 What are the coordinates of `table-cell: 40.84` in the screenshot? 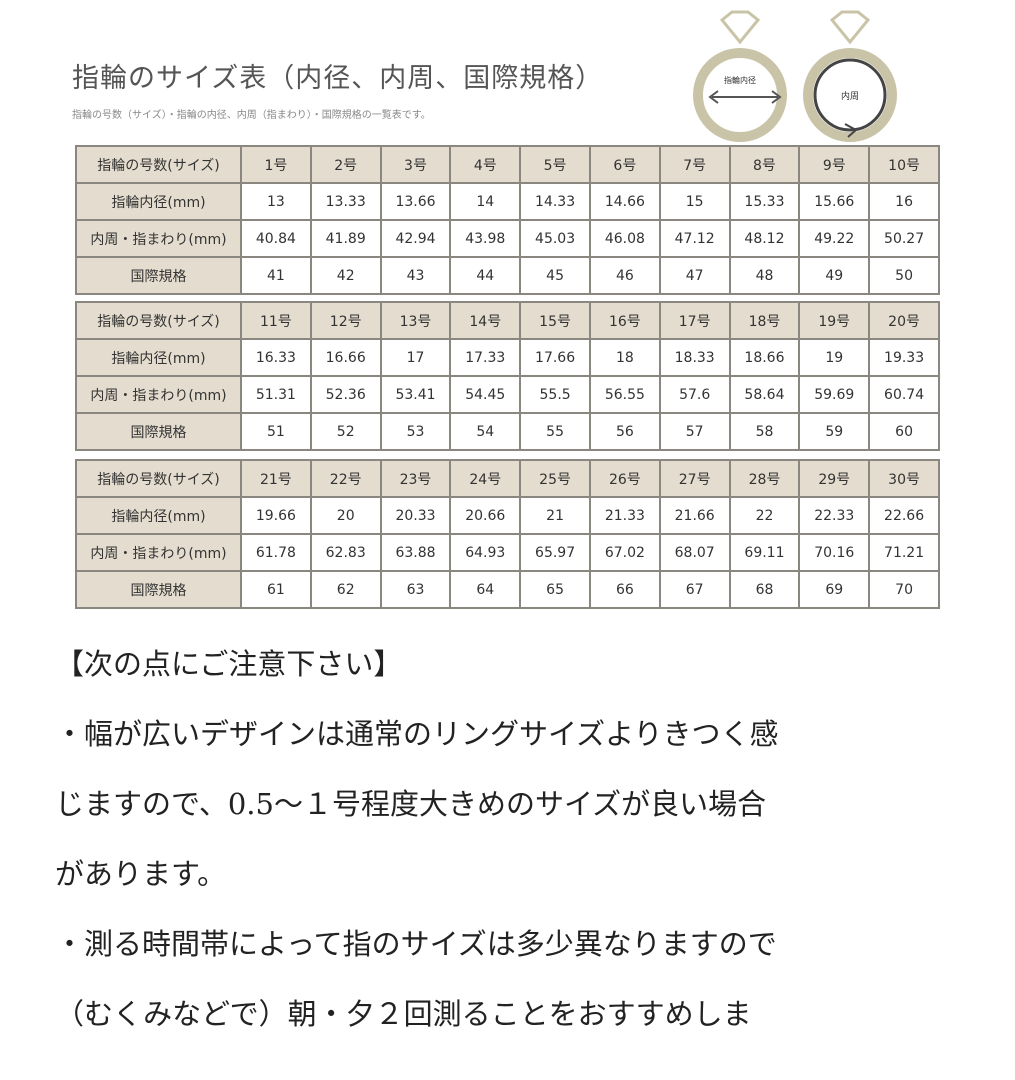 It's located at (276, 238).